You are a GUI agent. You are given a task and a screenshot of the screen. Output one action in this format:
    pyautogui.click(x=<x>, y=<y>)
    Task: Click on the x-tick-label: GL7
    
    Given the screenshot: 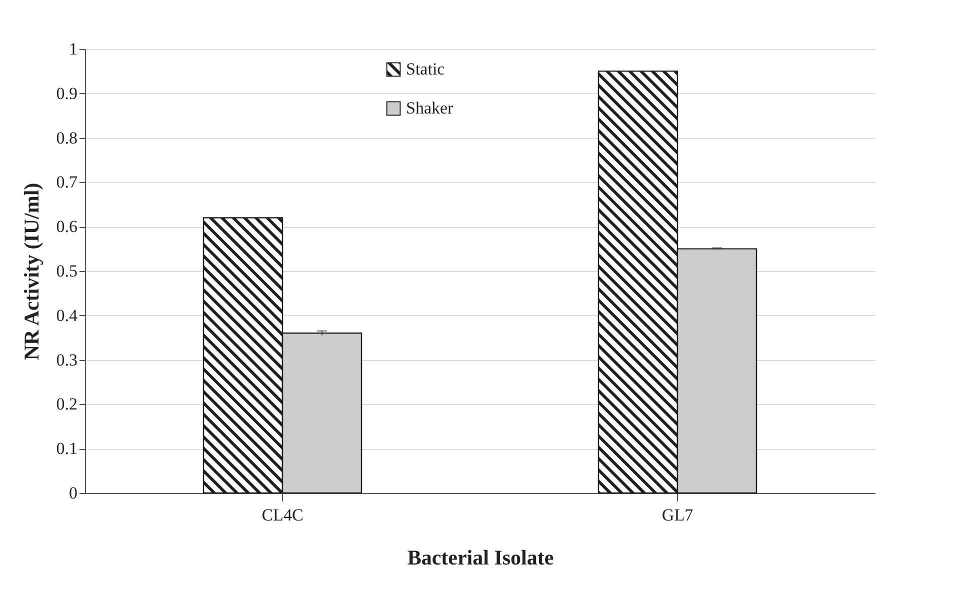 What is the action you would take?
    pyautogui.click(x=678, y=515)
    